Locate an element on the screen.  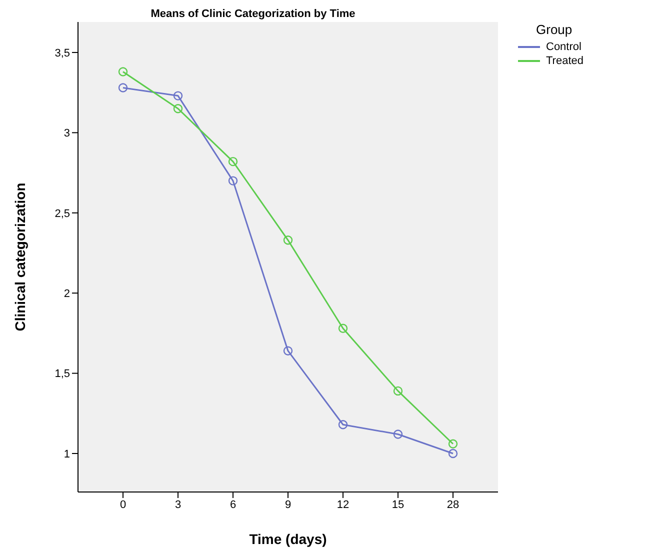
y-tick-label: 1,5 is located at coordinates (62, 374).